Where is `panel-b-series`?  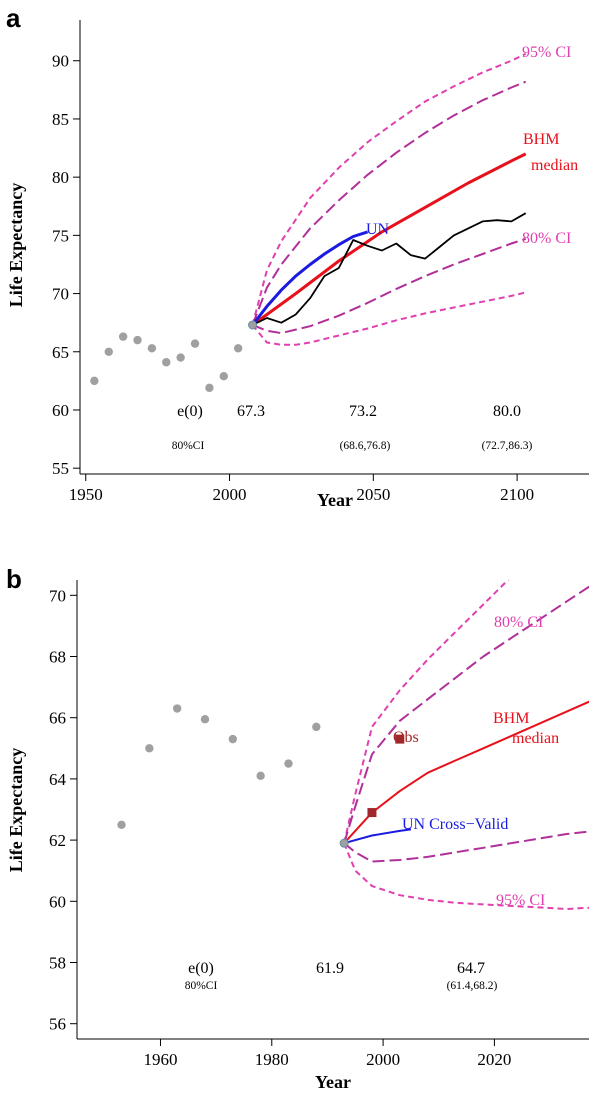
panel-b-series is located at coordinates (466, 745).